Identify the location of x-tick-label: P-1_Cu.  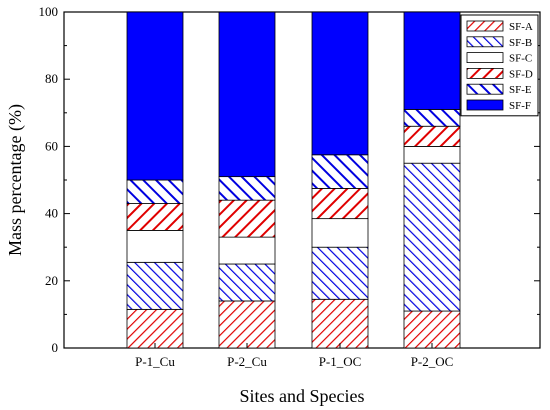
(155, 361).